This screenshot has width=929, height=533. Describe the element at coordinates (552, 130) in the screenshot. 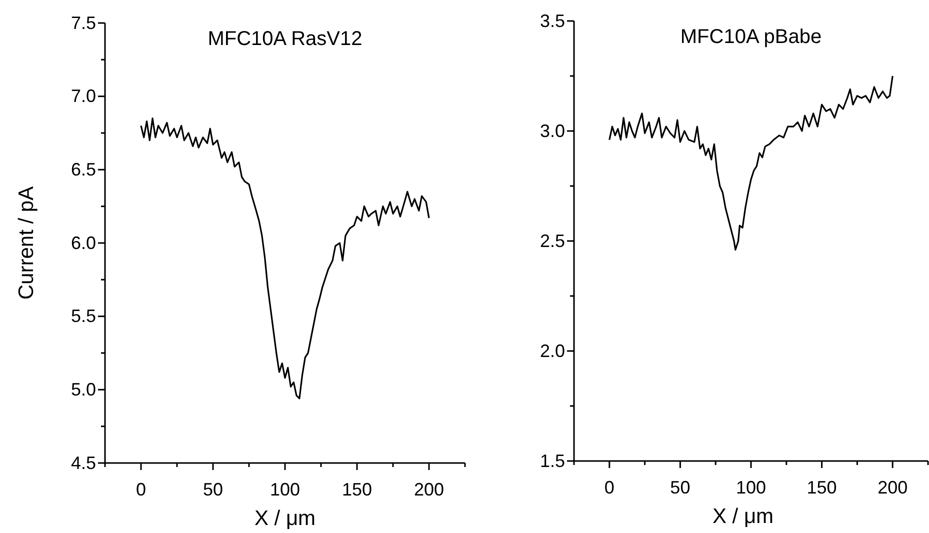

I see `y-tick-label: 3.0` at that location.